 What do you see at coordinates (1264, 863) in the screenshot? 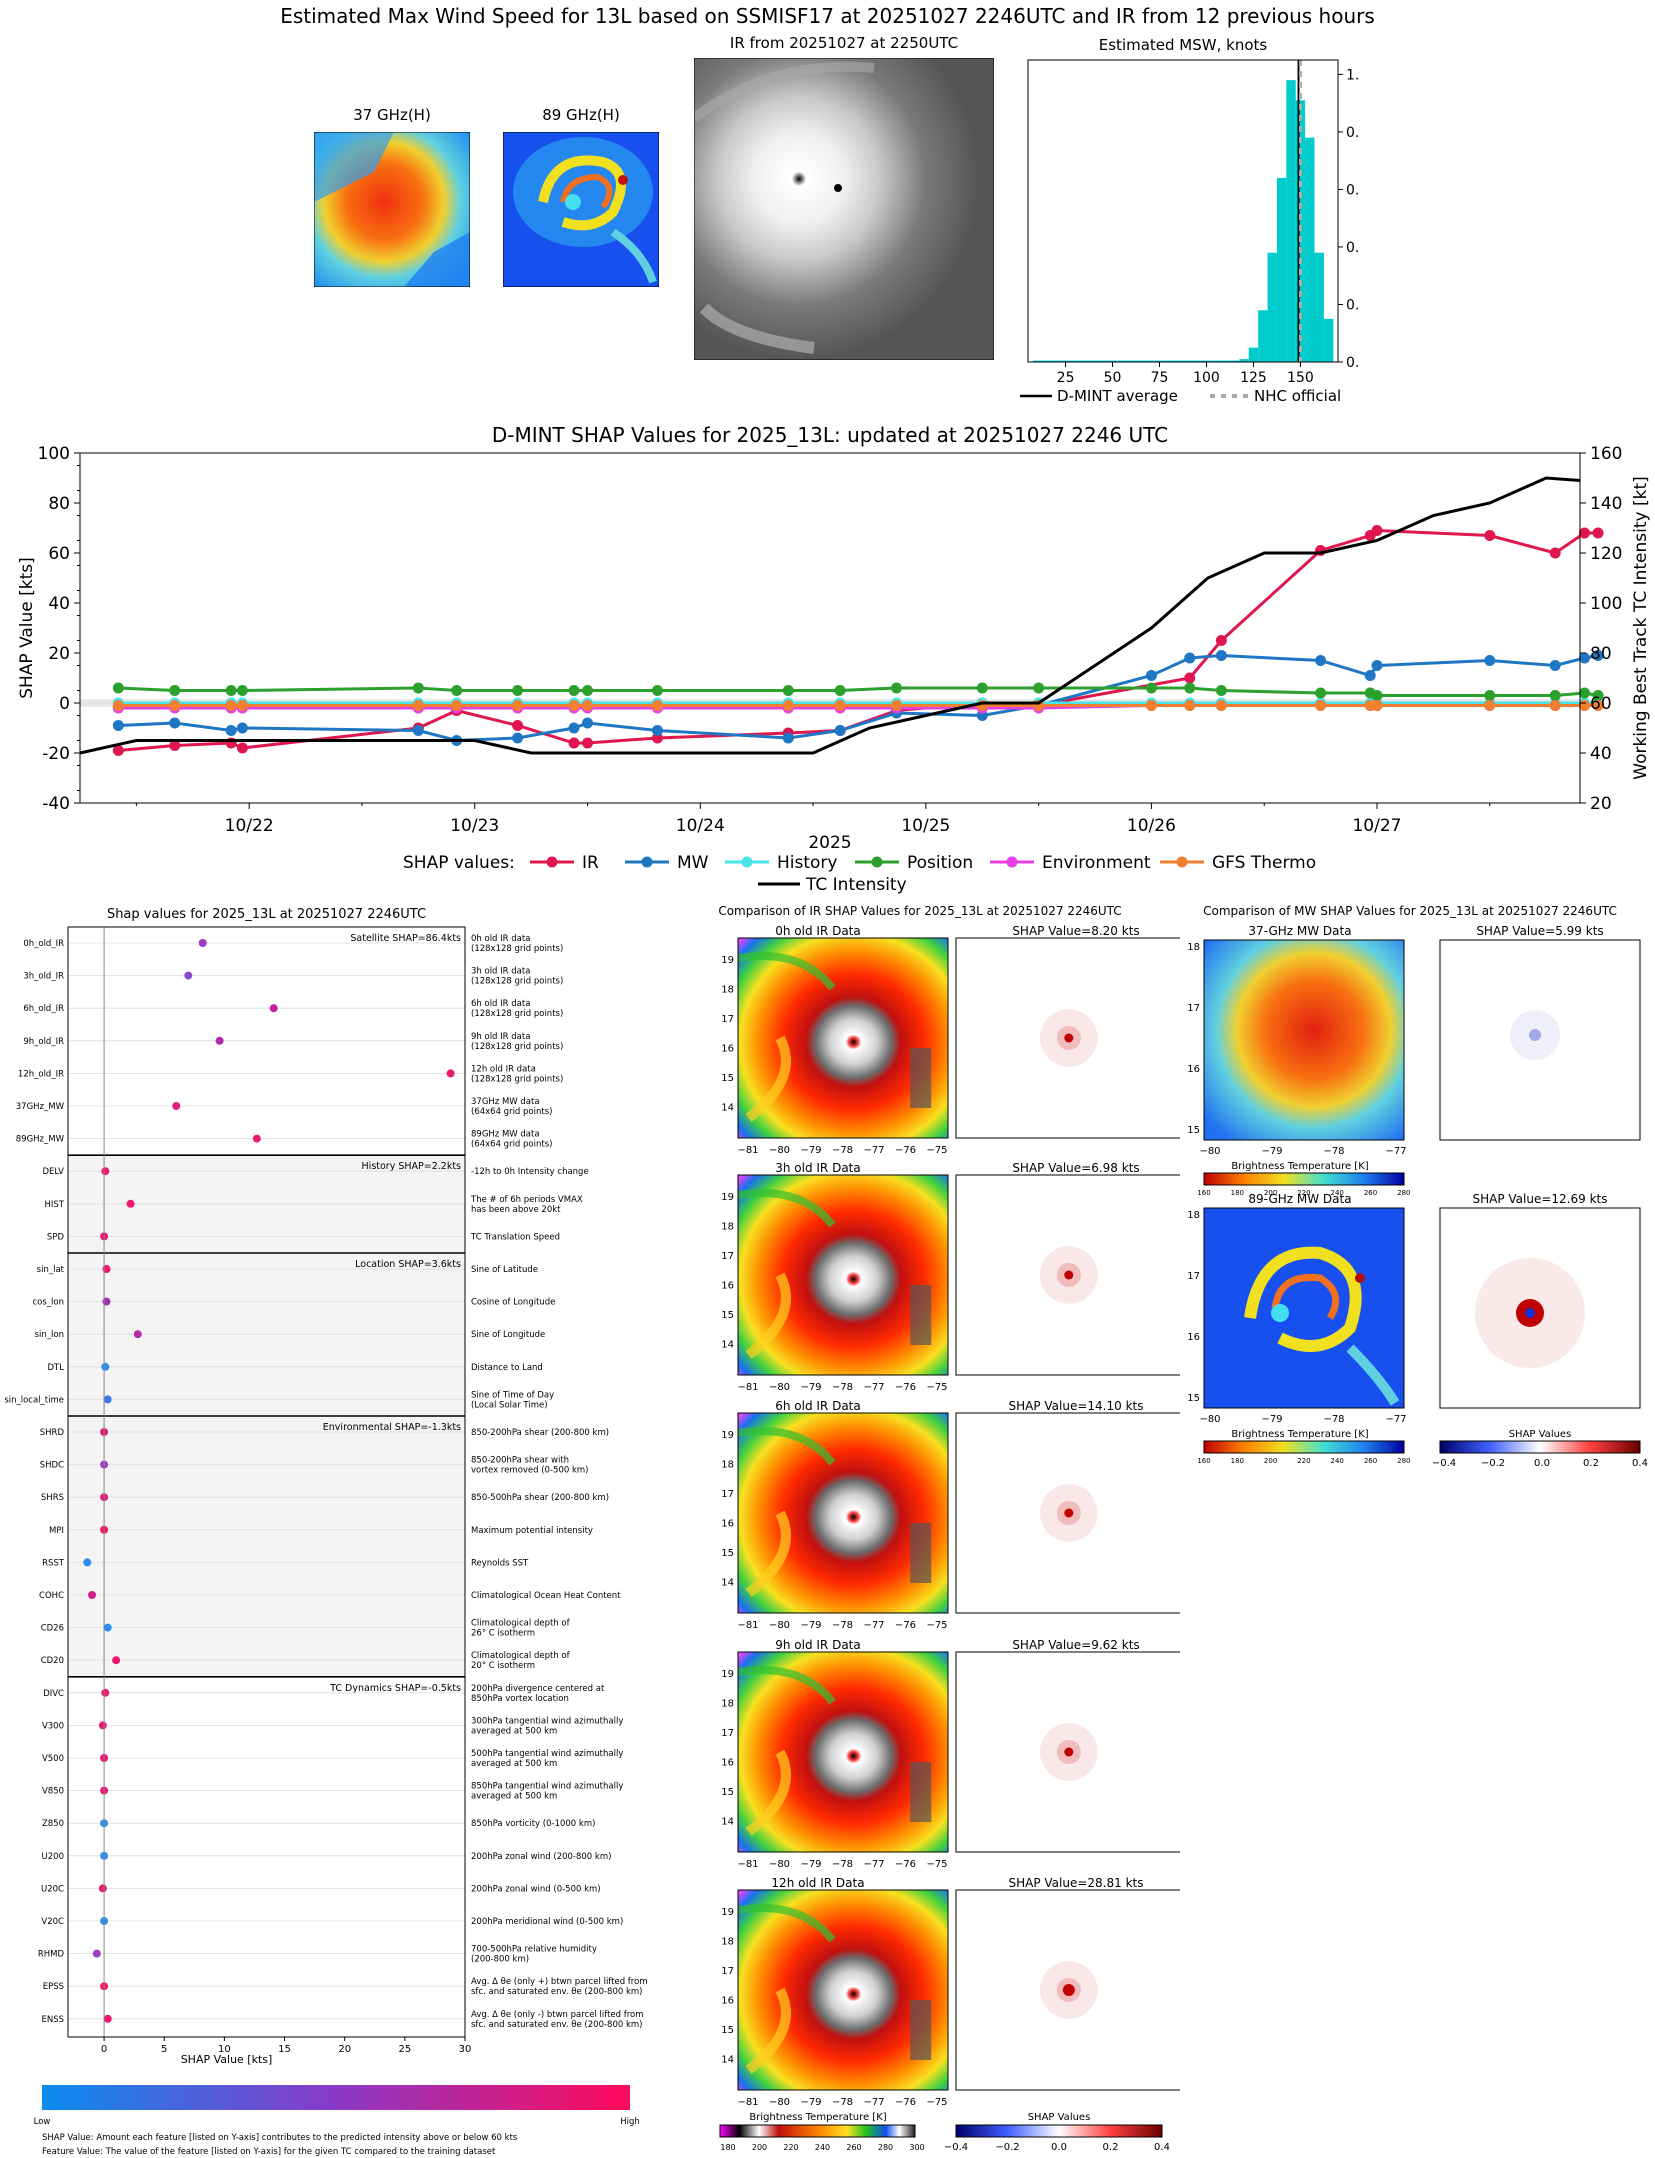
I see `legend-label-gfs-thermo: GFS Thermo` at bounding box center [1264, 863].